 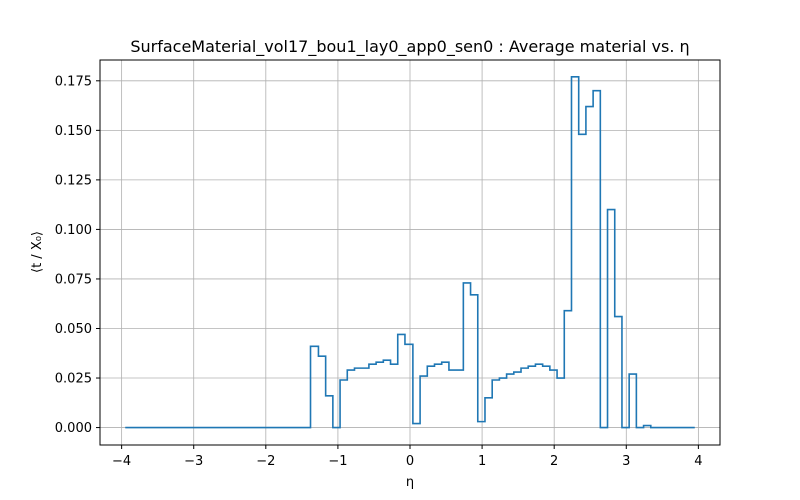 I want to click on x-tick-label: −4, so click(x=121, y=461).